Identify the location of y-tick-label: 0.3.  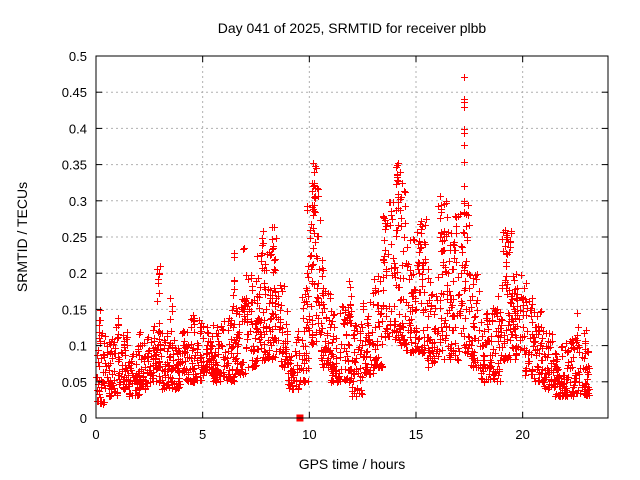
(78, 201).